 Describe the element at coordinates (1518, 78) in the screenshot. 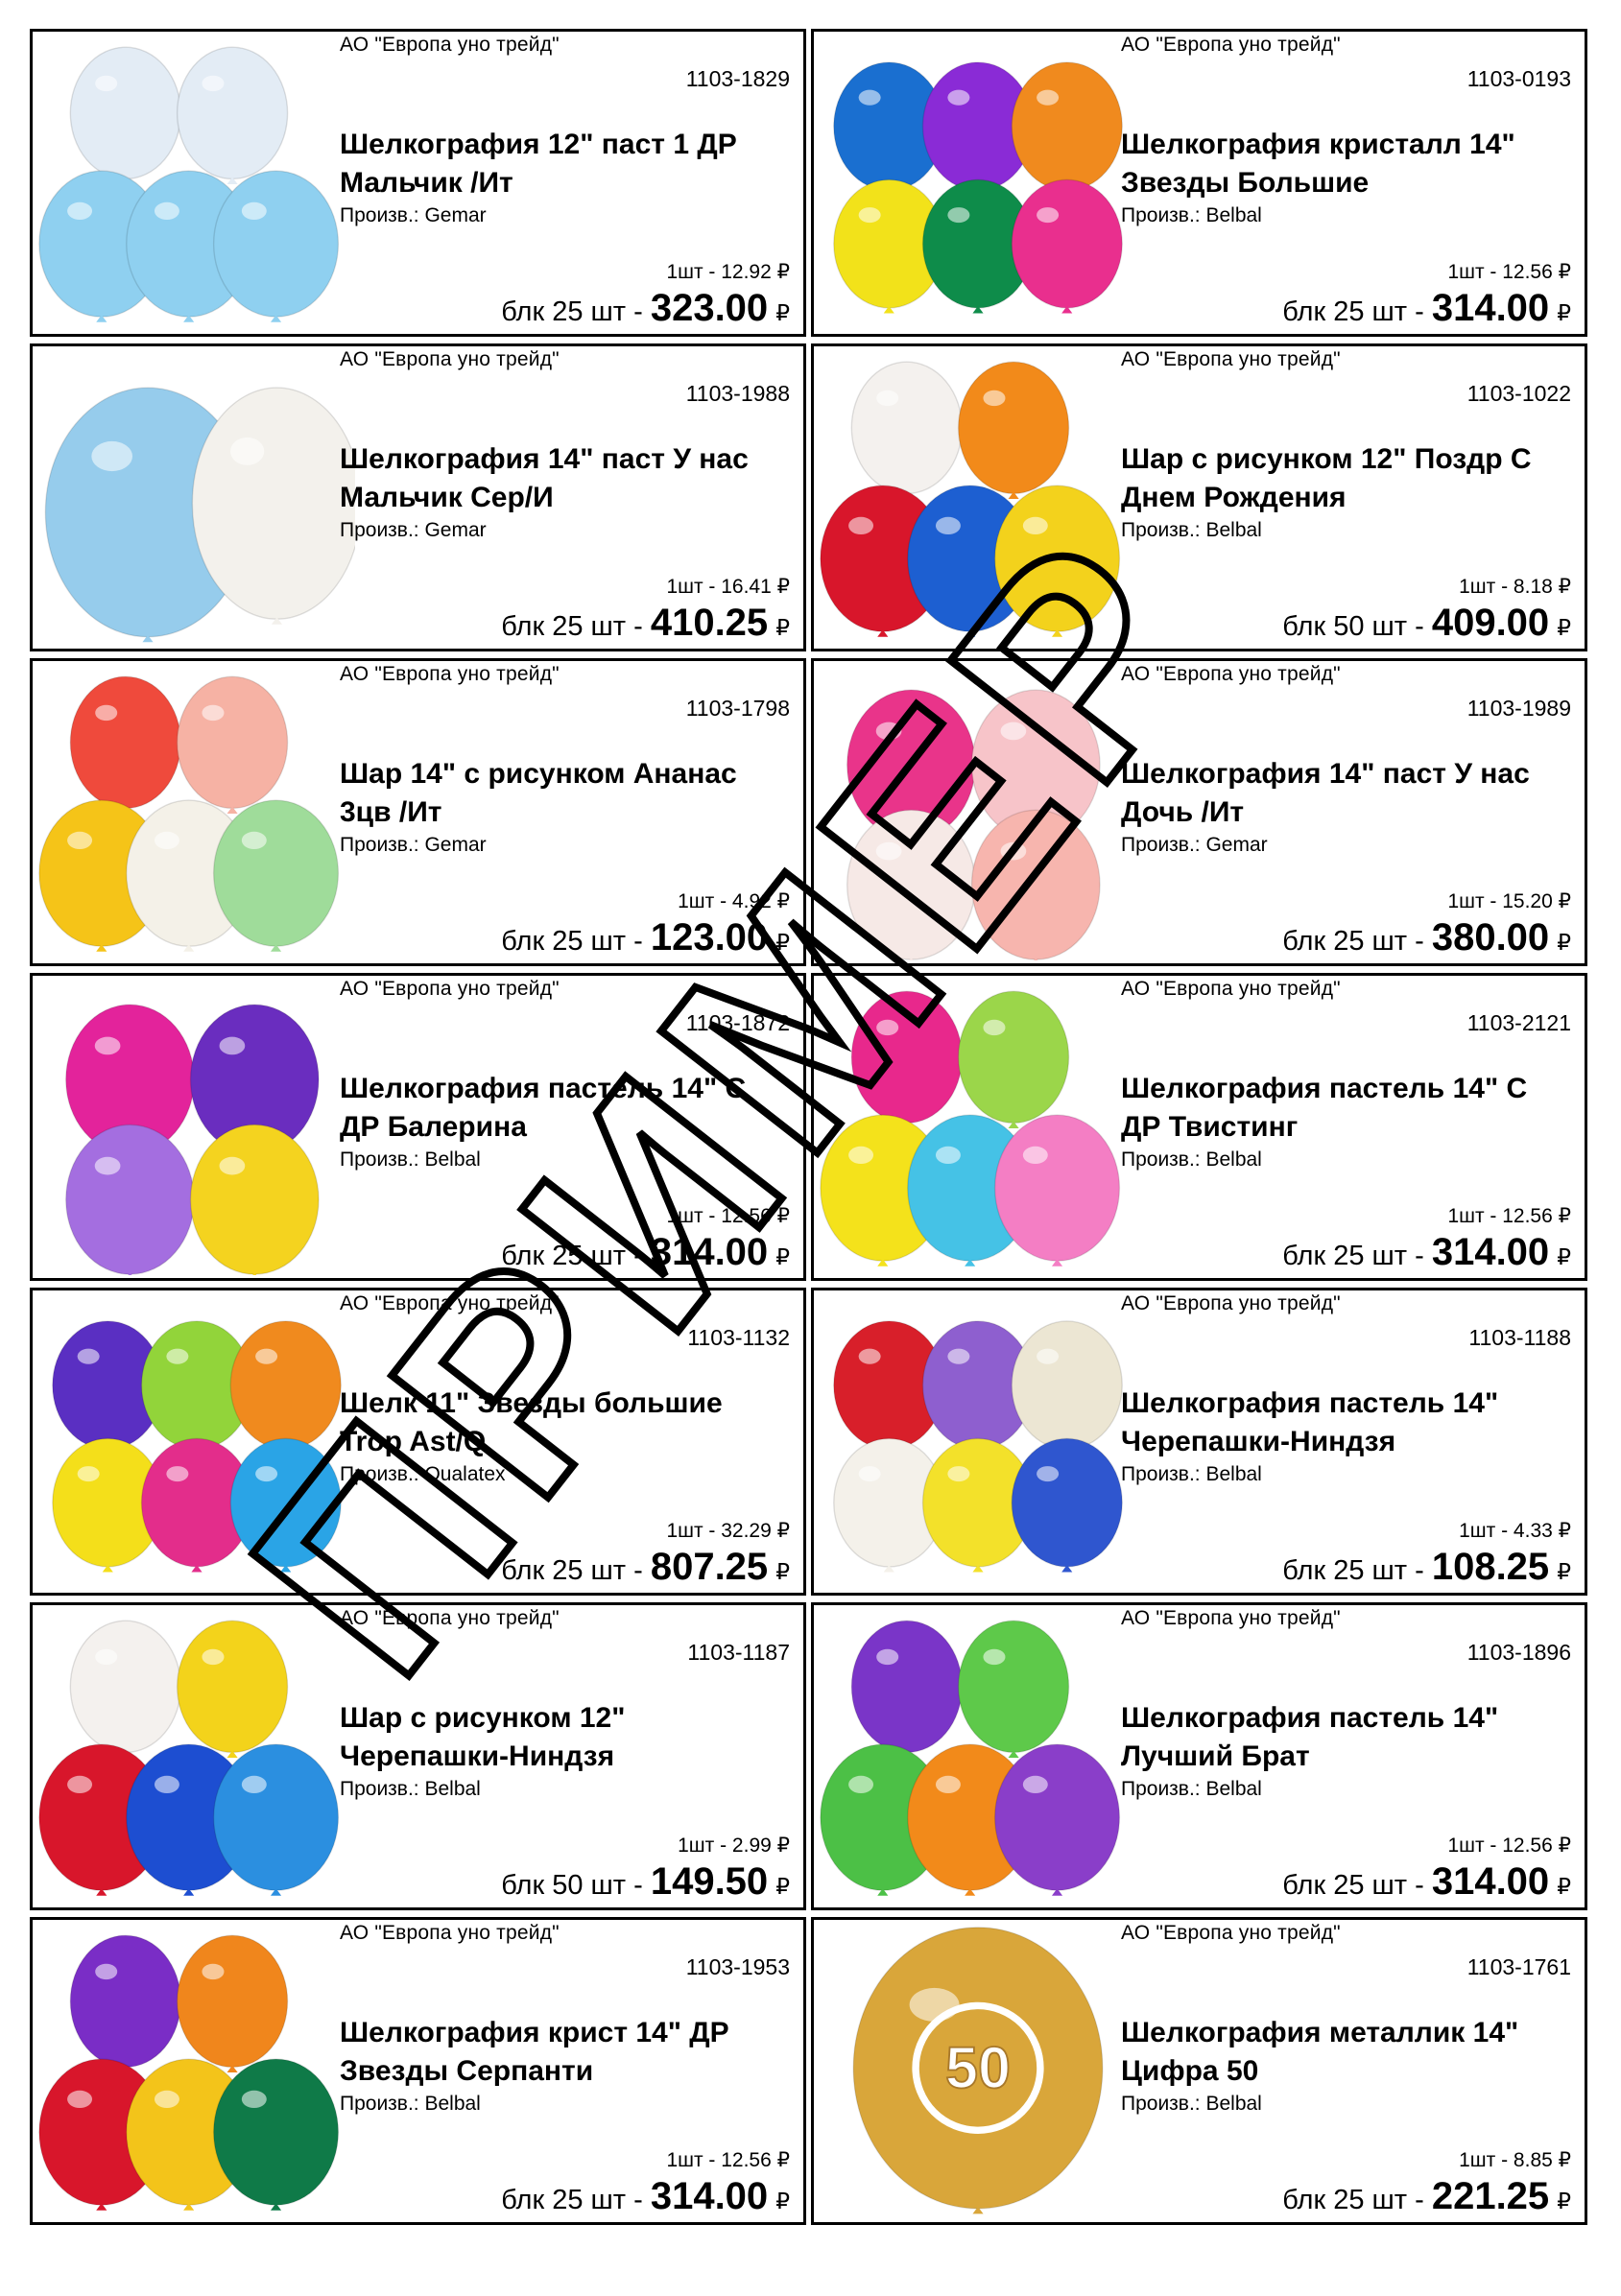

I see `product-code: 1103-0193` at that location.